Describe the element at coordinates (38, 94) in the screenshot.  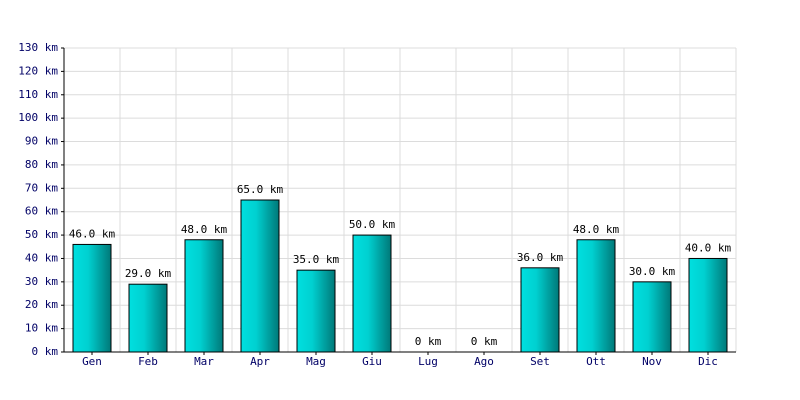
I see `y-tick-label: 110 km` at that location.